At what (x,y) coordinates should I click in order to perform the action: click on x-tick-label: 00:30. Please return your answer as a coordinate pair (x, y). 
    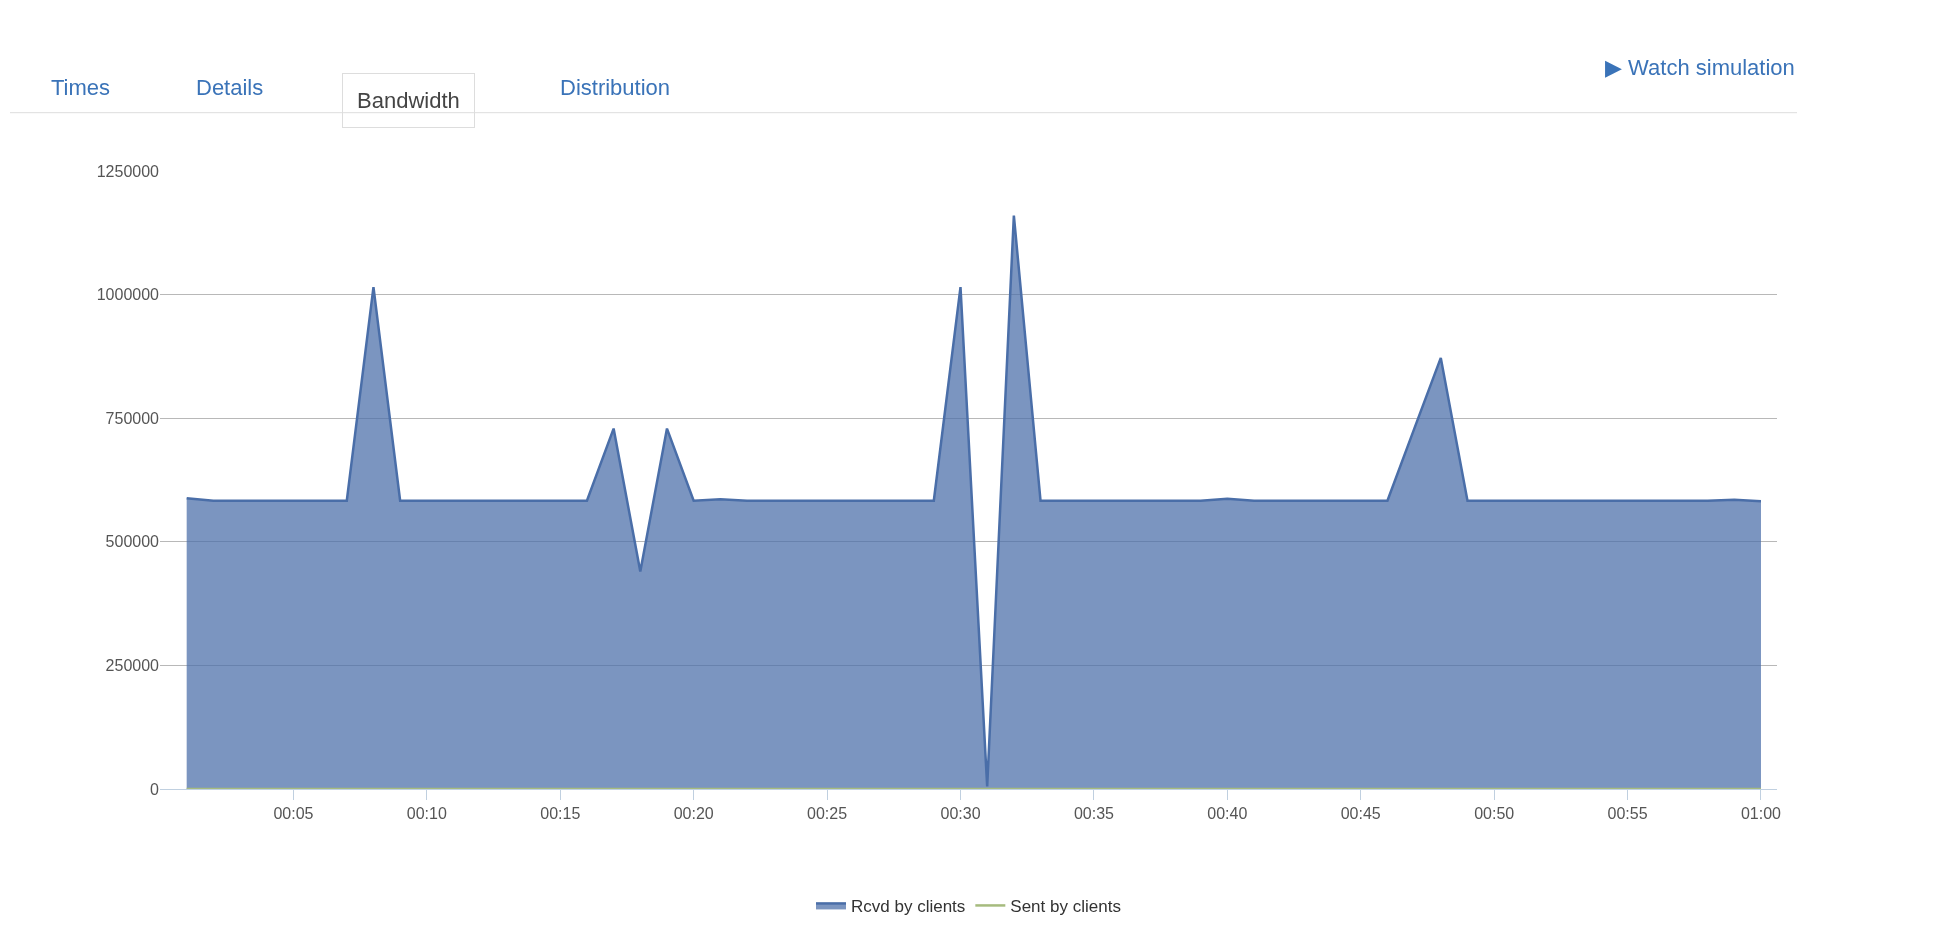
    Looking at the image, I should click on (960, 814).